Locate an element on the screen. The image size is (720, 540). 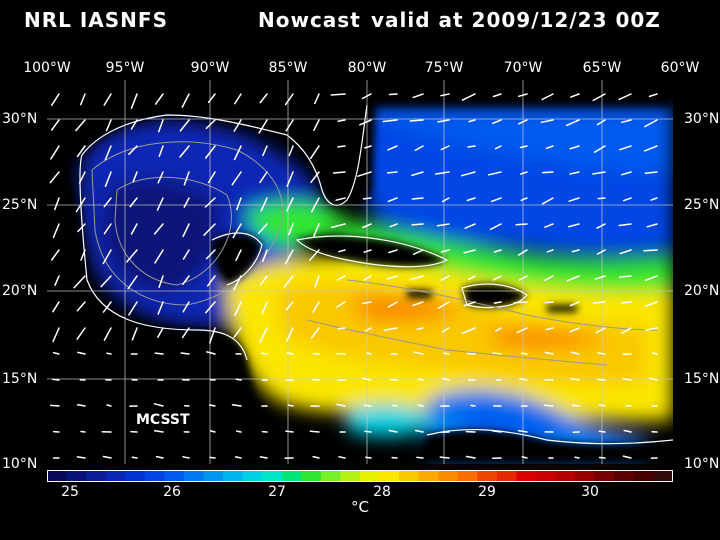
colorbar-tick-label: 26 is located at coordinates (172, 492).